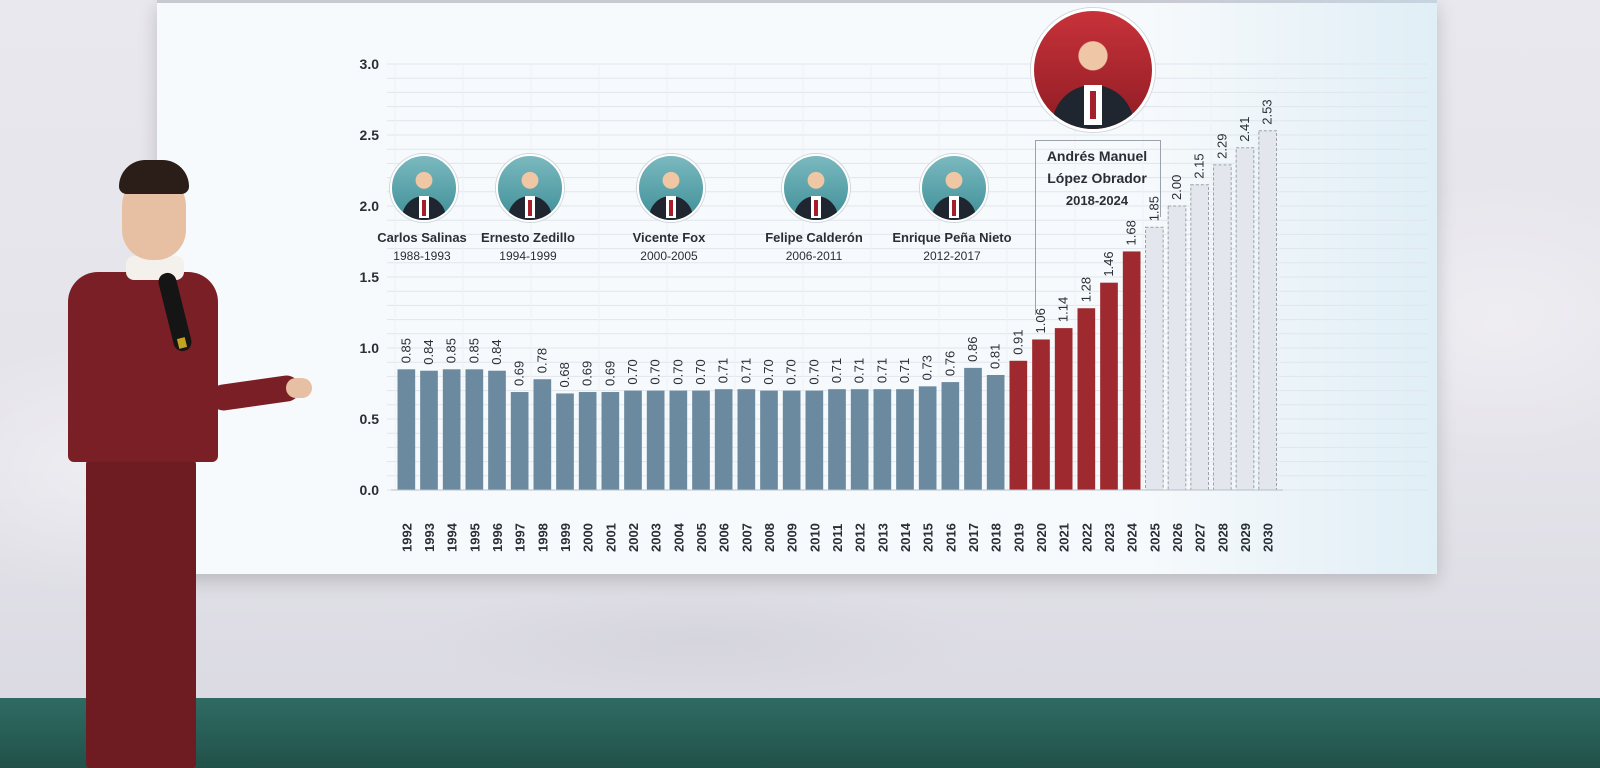 This screenshot has height=768, width=1600. Describe the element at coordinates (451, 429) in the screenshot. I see `bar-1994` at that location.